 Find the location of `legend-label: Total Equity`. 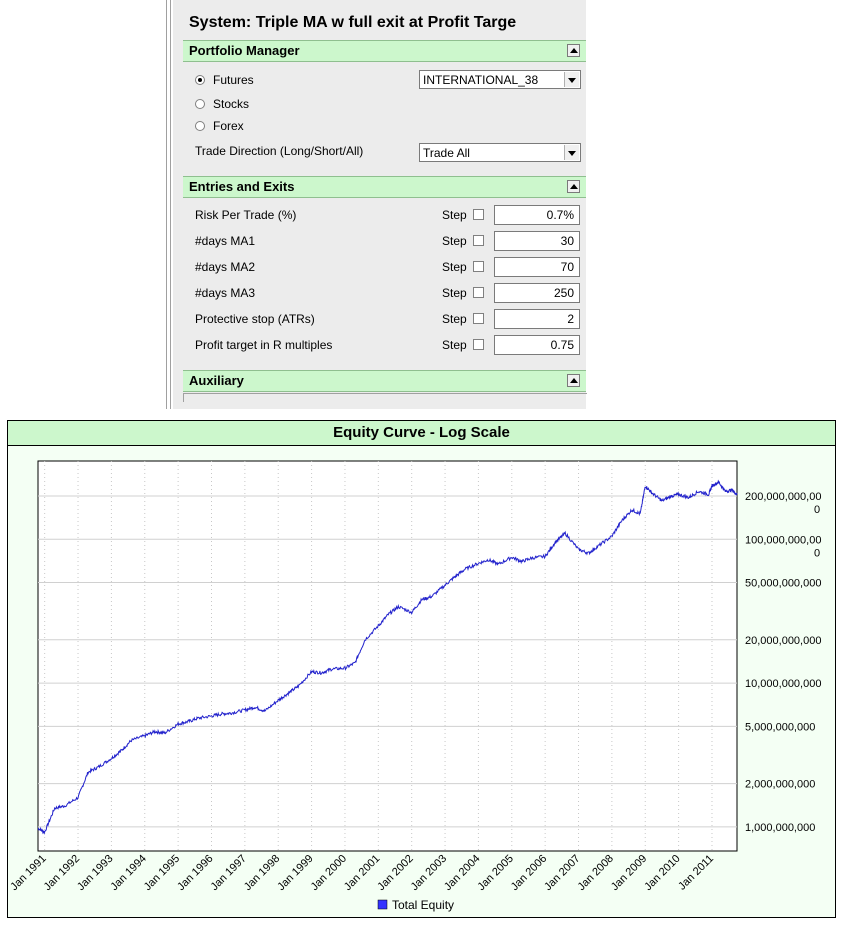

legend-label: Total Equity is located at coordinates (423, 905).